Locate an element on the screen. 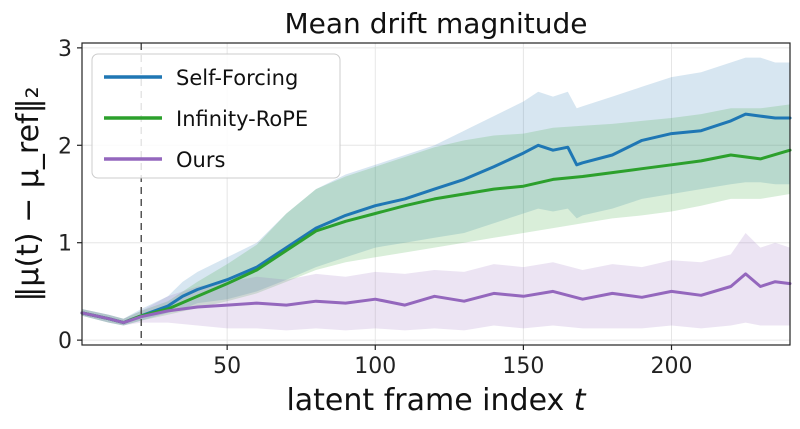 The height and width of the screenshot is (429, 800). y-tick-label: 0 is located at coordinates (65, 341).